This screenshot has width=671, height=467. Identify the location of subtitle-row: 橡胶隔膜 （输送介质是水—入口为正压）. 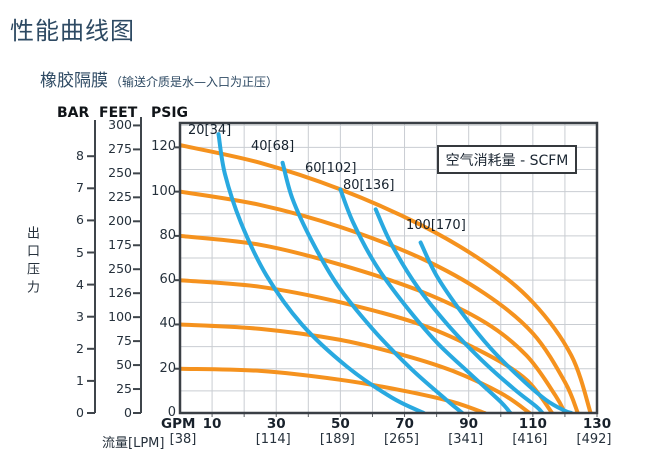
(159, 78).